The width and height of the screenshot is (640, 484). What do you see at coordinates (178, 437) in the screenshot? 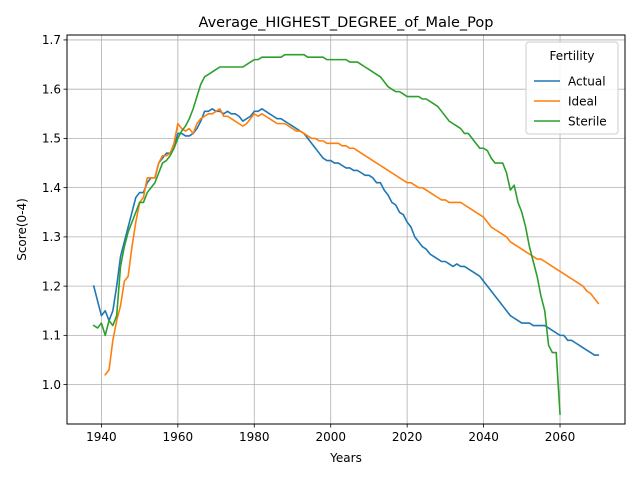
I see `x-tick-label: 1960` at bounding box center [178, 437].